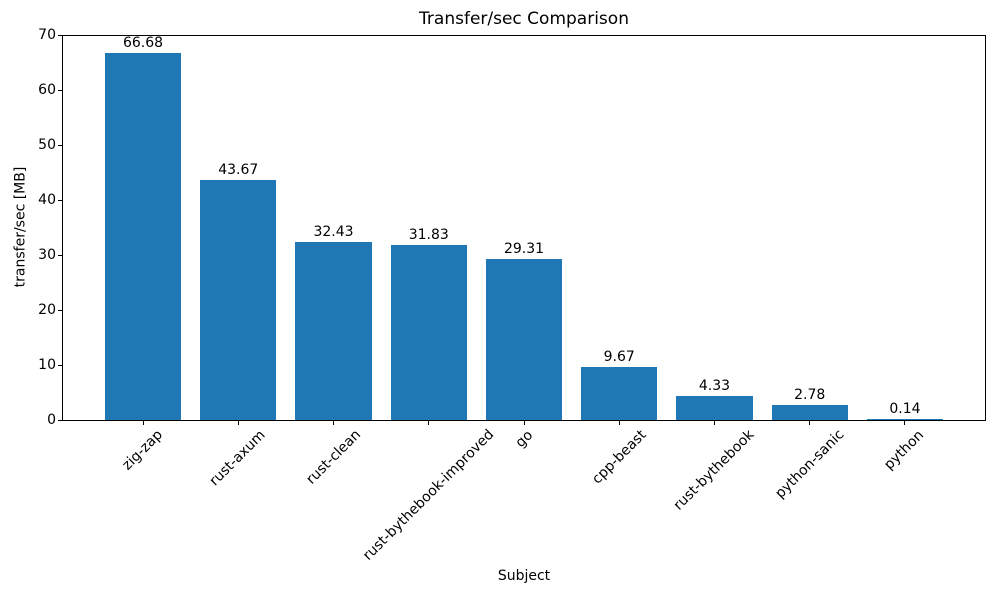 This screenshot has height=600, width=1000. Describe the element at coordinates (810, 394) in the screenshot. I see `bar-value-label: 2.78` at that location.